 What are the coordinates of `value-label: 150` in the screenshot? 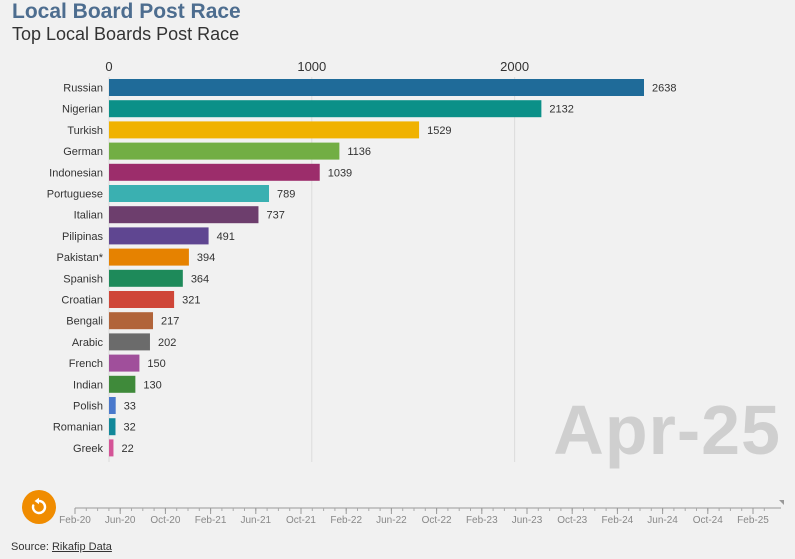 It's located at (156, 364).